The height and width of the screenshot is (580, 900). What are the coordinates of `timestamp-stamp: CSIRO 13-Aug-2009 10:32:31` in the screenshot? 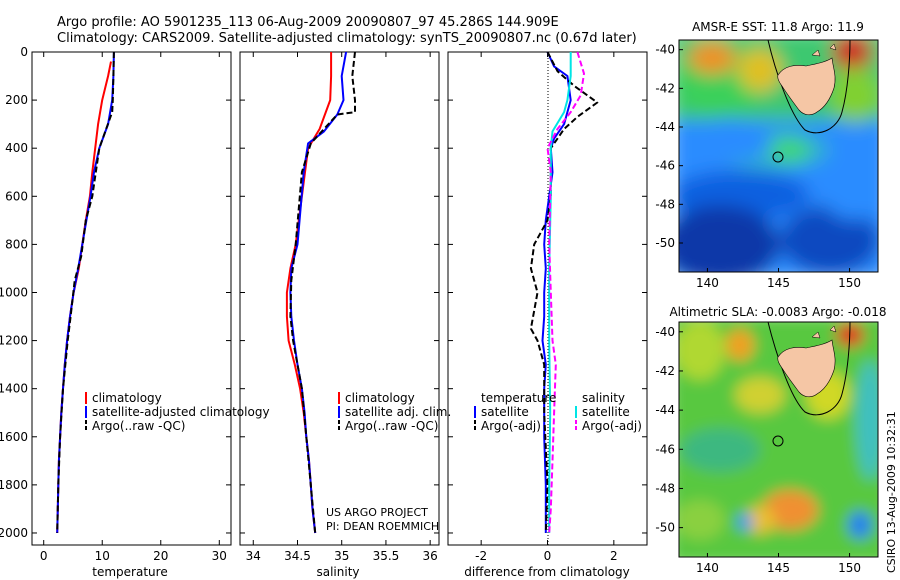 It's located at (891, 492).